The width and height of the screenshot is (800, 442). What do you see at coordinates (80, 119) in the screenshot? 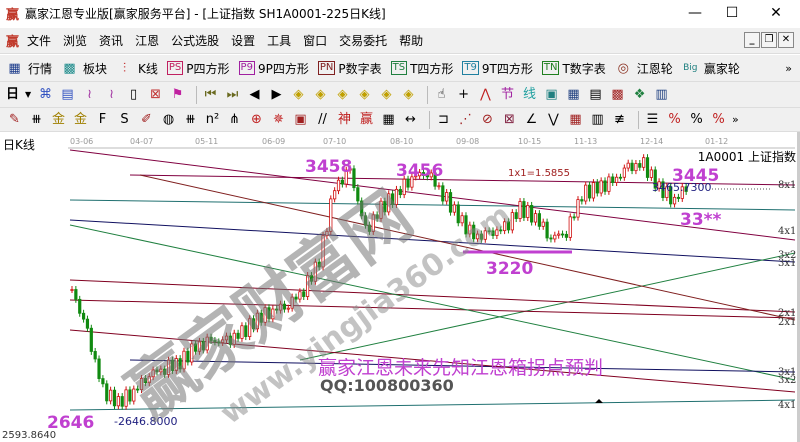
I see `gold2-icon: 金` at bounding box center [80, 119].